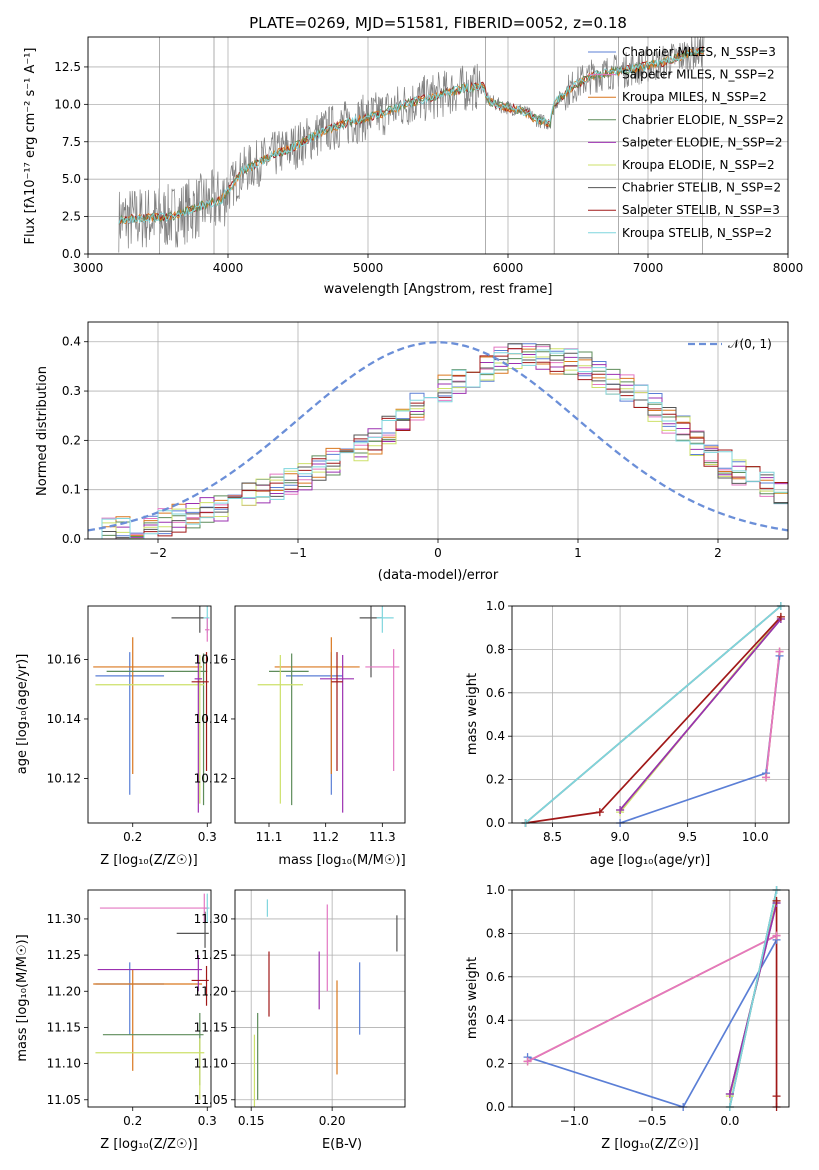 The height and width of the screenshot is (1170, 819). I want to click on legend-label: Chabrier MILES, N_SSP=3, so click(699, 52).